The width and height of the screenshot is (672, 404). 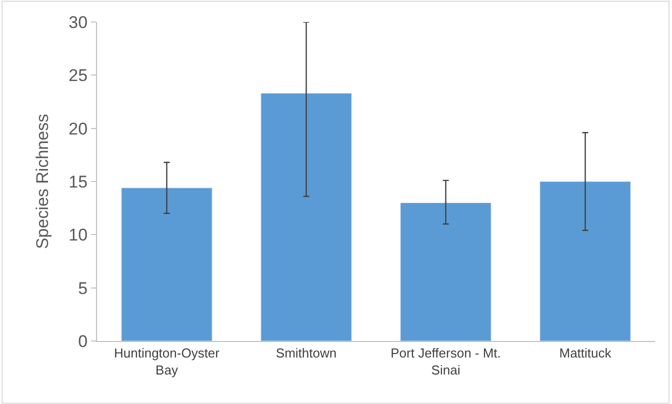 What do you see at coordinates (83, 288) in the screenshot?
I see `y-tick-label: 5` at bounding box center [83, 288].